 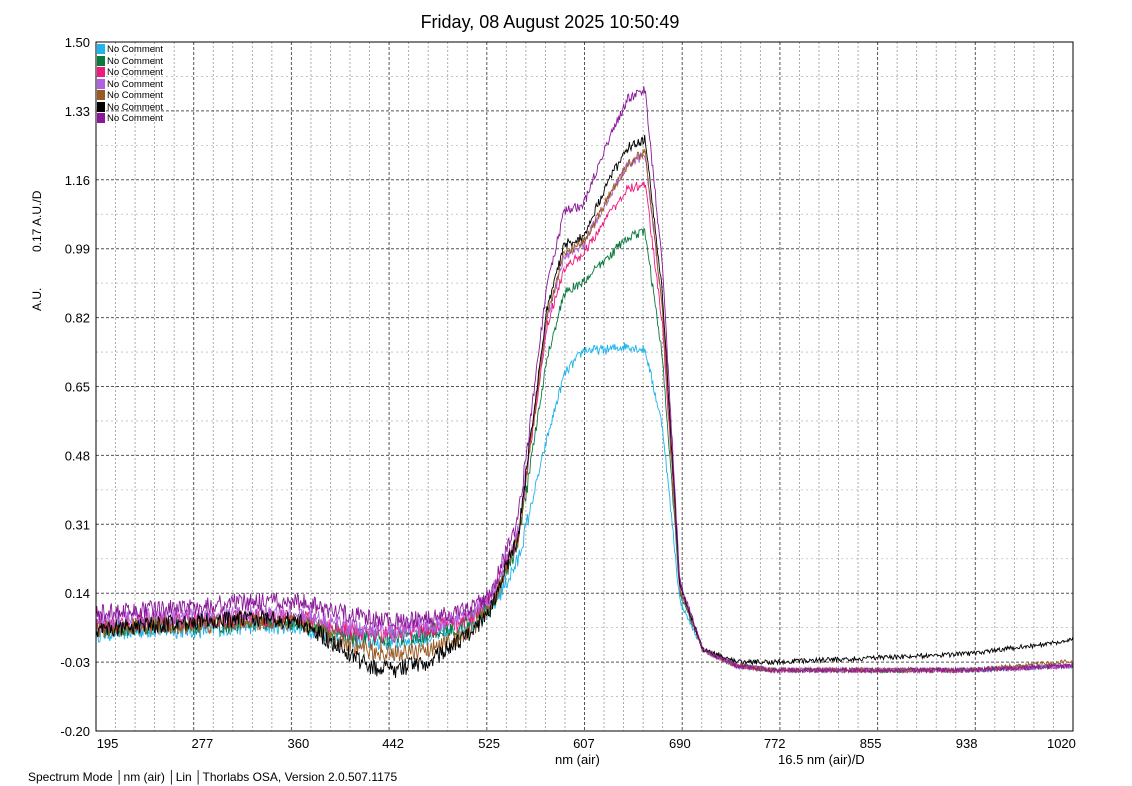 What do you see at coordinates (298, 743) in the screenshot?
I see `x-tick-label: 360` at bounding box center [298, 743].